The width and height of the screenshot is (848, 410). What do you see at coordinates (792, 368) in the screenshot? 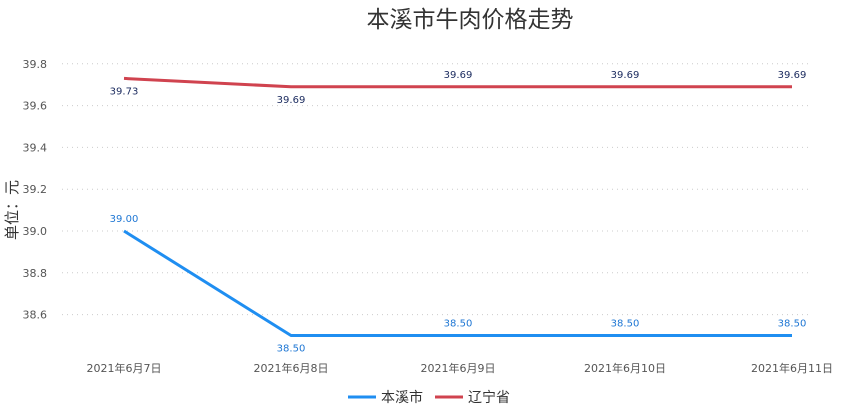
I see `x-tick-label: 2021年6月11日` at bounding box center [792, 368].